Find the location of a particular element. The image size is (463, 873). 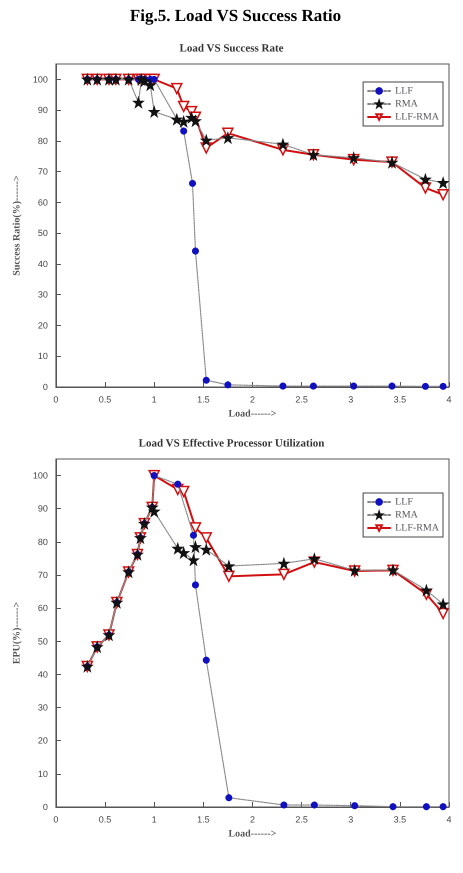

chart-title: Load VS Effective Processor Utilization is located at coordinates (231, 444).